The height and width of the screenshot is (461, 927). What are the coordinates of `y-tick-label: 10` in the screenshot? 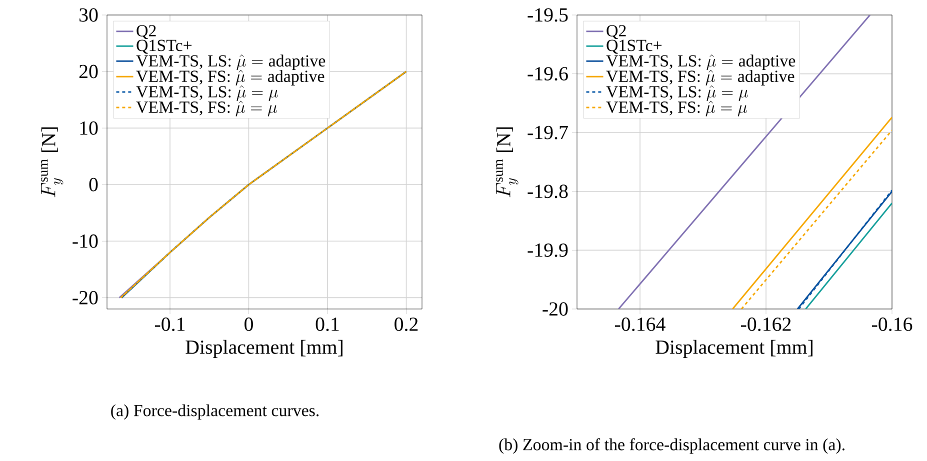 It's located at (89, 128).